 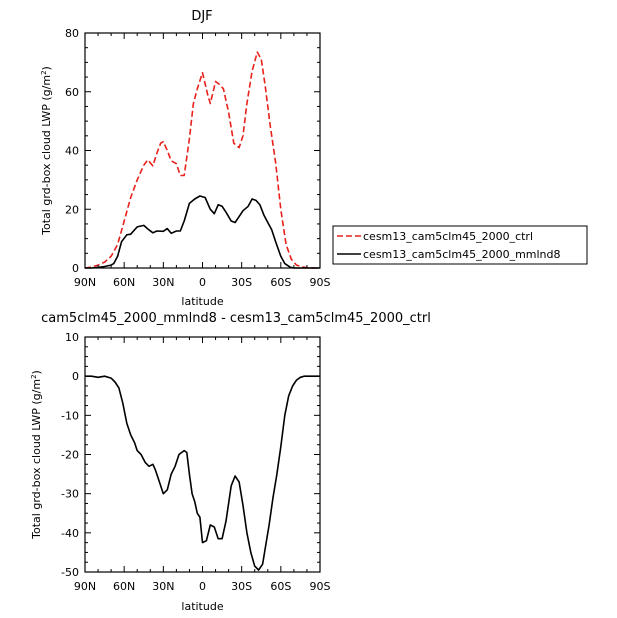 I want to click on legend-box, so click(x=460, y=245).